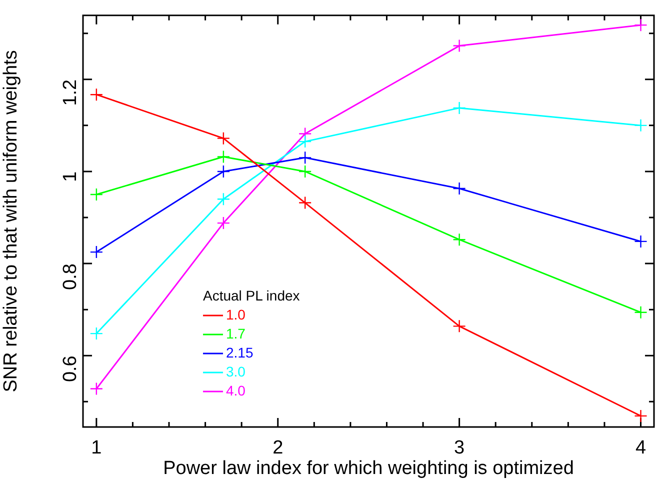  Describe the element at coordinates (236, 371) in the screenshot. I see `legend-label: 3.0` at that location.